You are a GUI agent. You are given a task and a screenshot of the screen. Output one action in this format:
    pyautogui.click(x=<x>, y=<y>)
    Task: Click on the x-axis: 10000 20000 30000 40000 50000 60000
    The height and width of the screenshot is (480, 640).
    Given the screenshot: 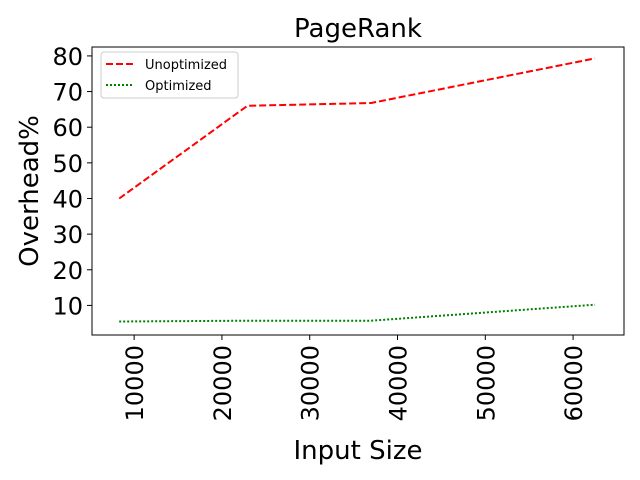 What is the action you would take?
    pyautogui.click(x=354, y=378)
    